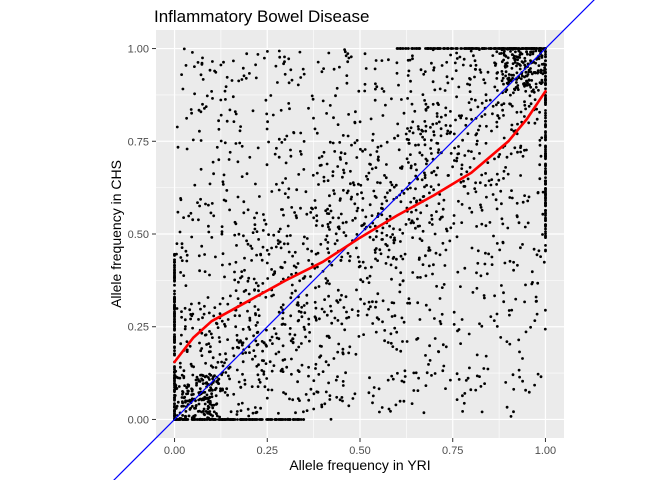 The image size is (672, 480). What do you see at coordinates (360, 447) in the screenshot?
I see `x-axis-ticks: 0.00 0.25 0.50 0.75 1.00` at bounding box center [360, 447].